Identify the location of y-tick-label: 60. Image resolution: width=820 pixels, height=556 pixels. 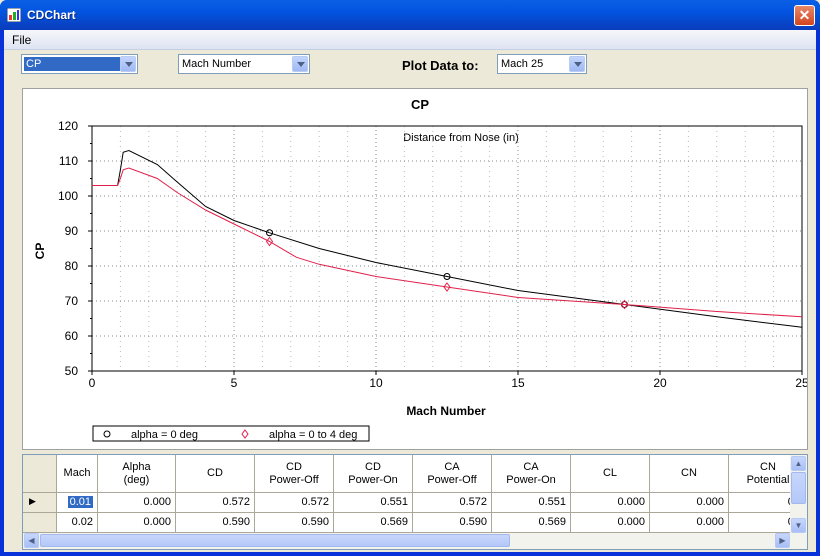
(72, 336).